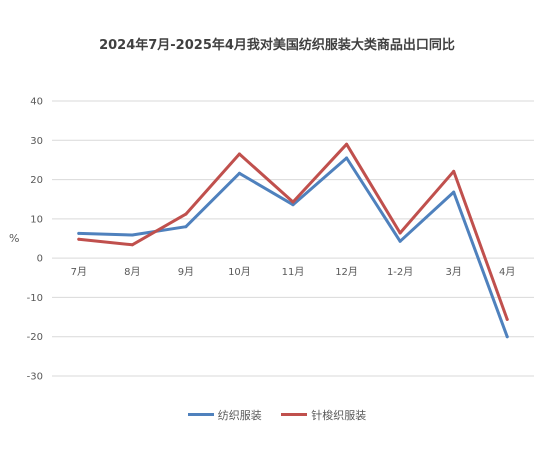 Image resolution: width=554 pixels, height=461 pixels. Describe the element at coordinates (339, 415) in the screenshot. I see `legend-label-series-2: 针梭织服装` at that location.